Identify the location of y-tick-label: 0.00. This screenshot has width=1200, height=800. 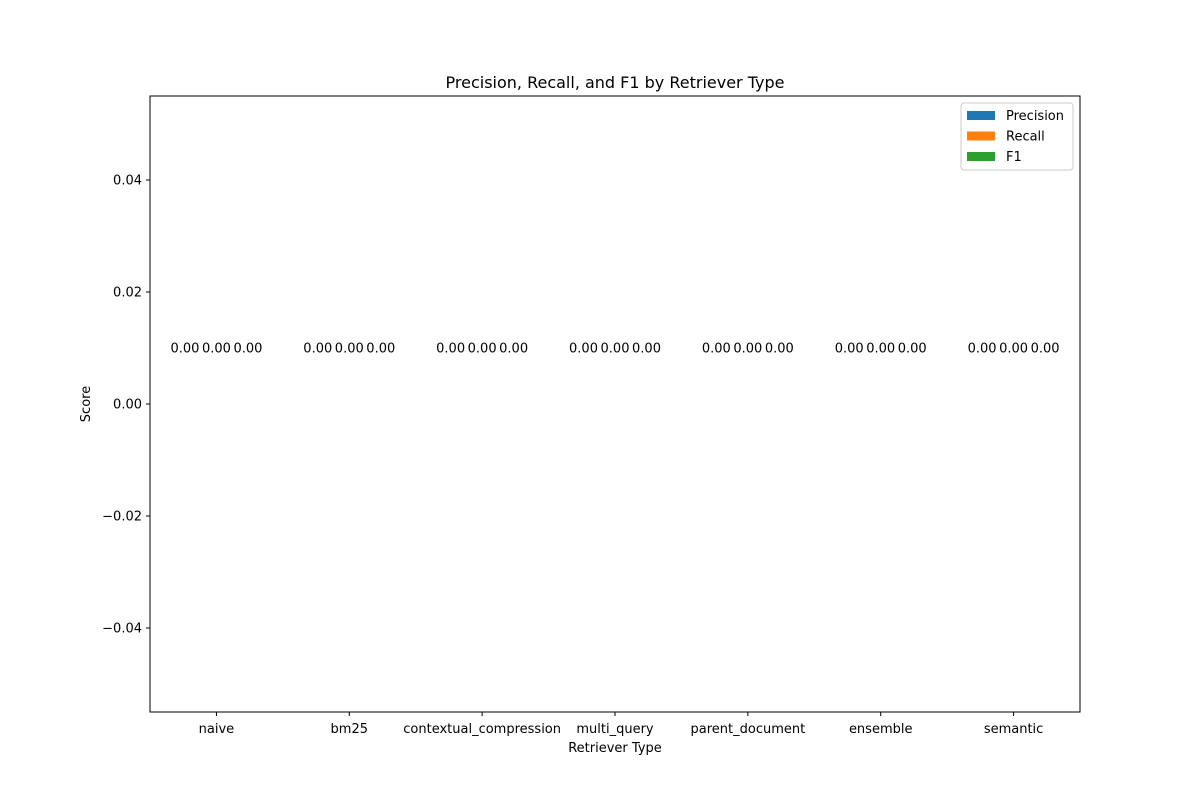
(127, 405).